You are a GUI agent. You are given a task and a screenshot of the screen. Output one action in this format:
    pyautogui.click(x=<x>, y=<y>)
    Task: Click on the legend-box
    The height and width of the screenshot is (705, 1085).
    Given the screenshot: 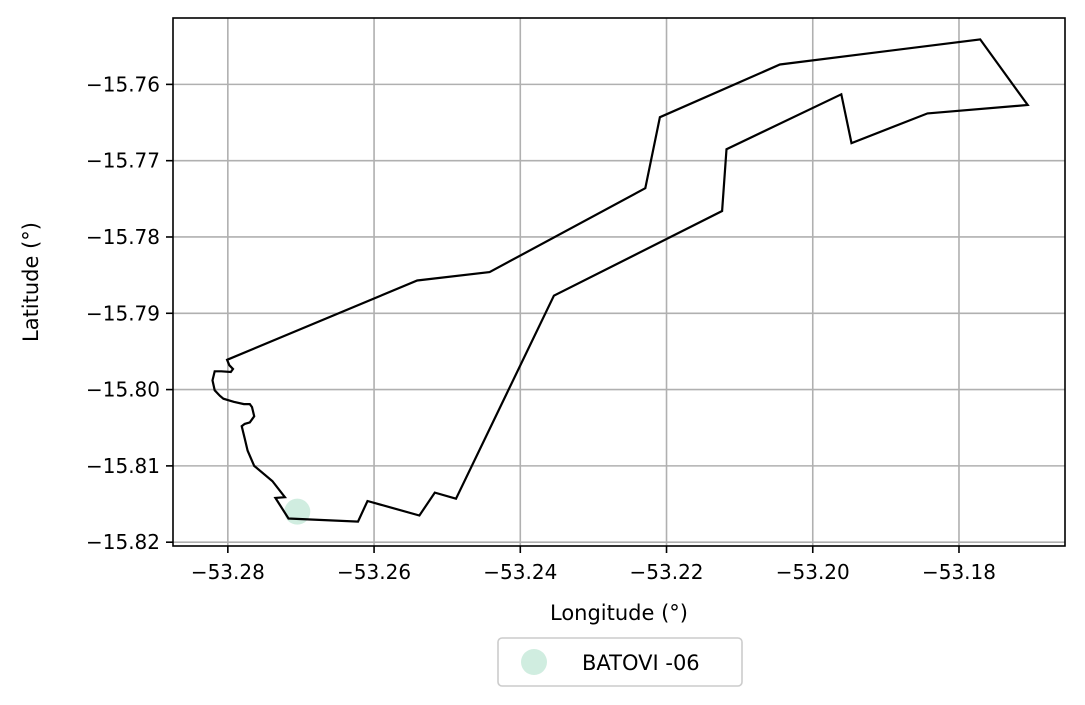 What is the action you would take?
    pyautogui.click(x=620, y=662)
    